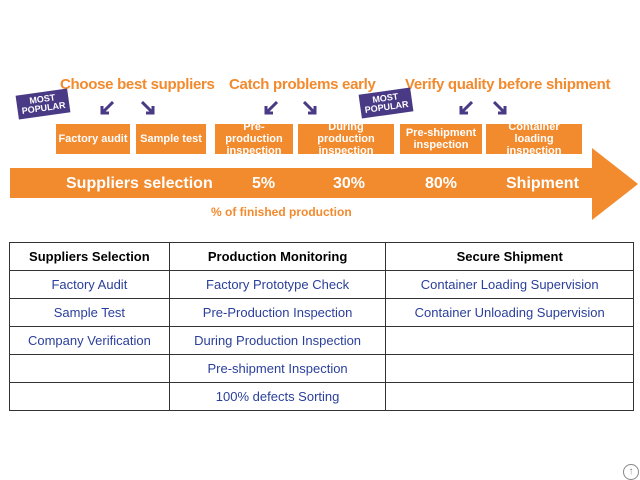 The width and height of the screenshot is (640, 480). Describe the element at coordinates (89, 284) in the screenshot. I see `table-cell: Factory Audit` at that location.